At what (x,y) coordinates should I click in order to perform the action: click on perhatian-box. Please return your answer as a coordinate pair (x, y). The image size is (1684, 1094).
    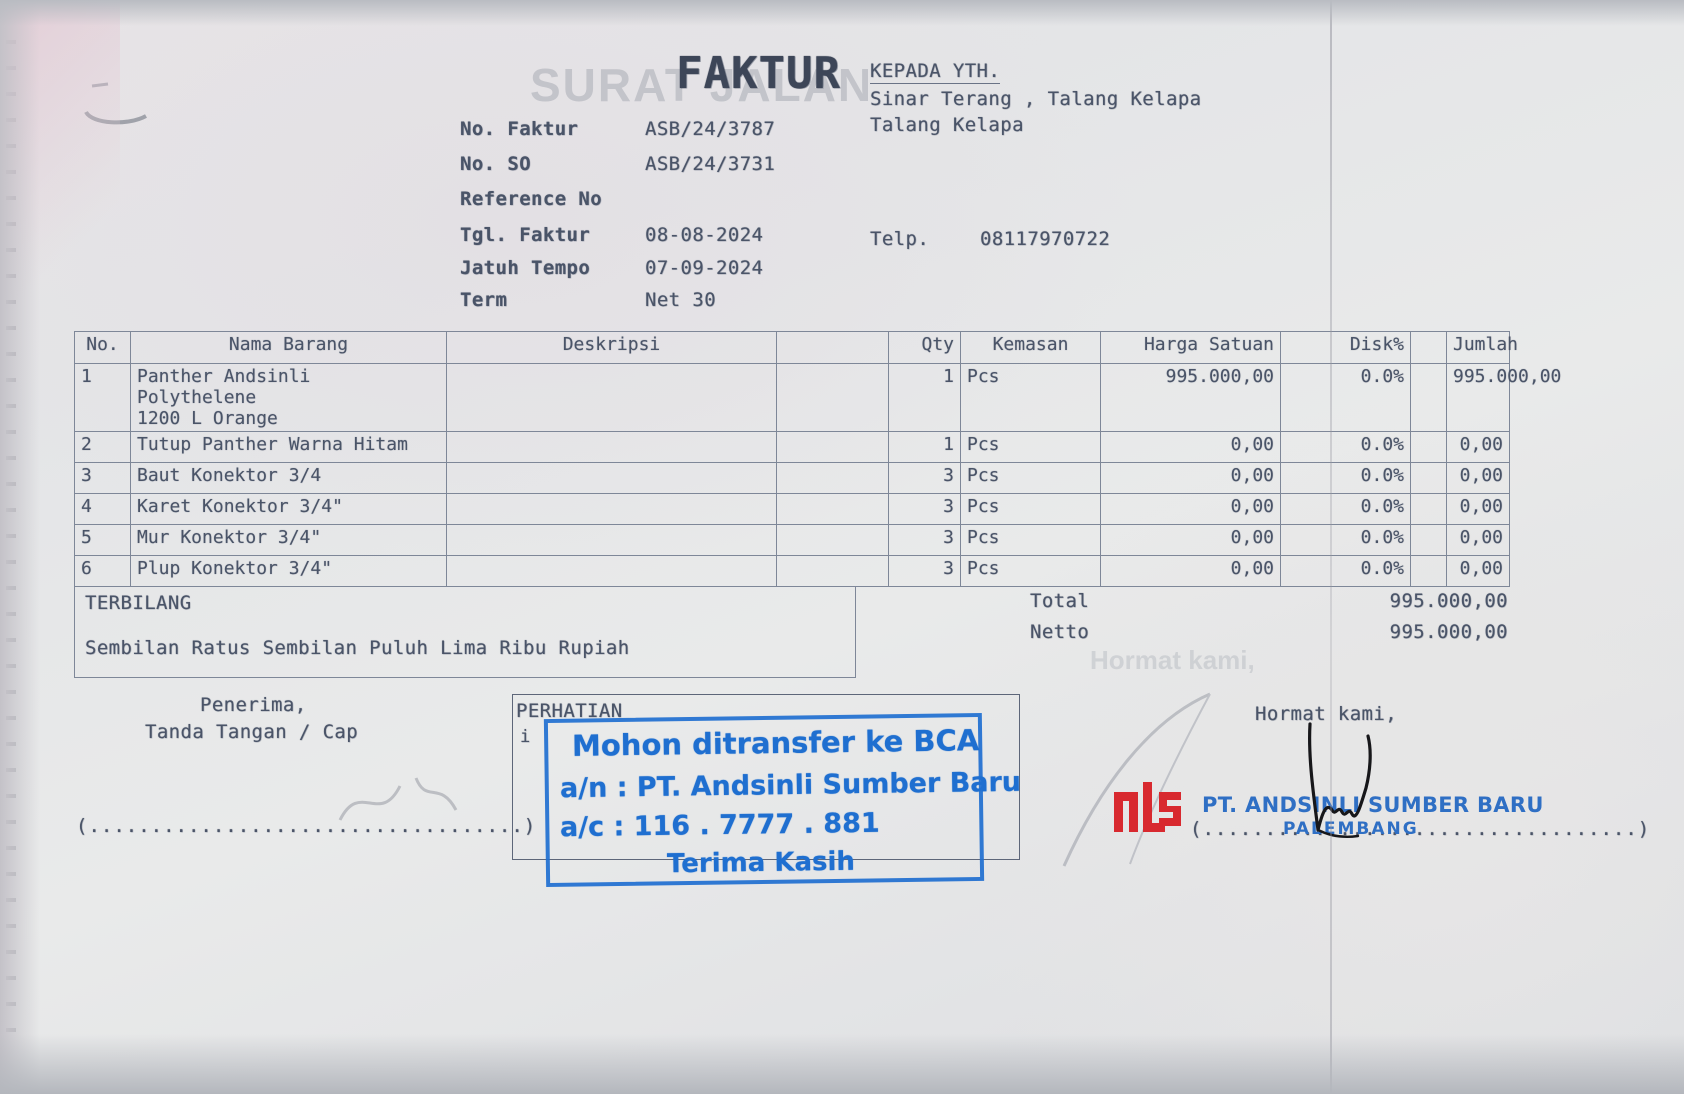
    Looking at the image, I should click on (766, 777).